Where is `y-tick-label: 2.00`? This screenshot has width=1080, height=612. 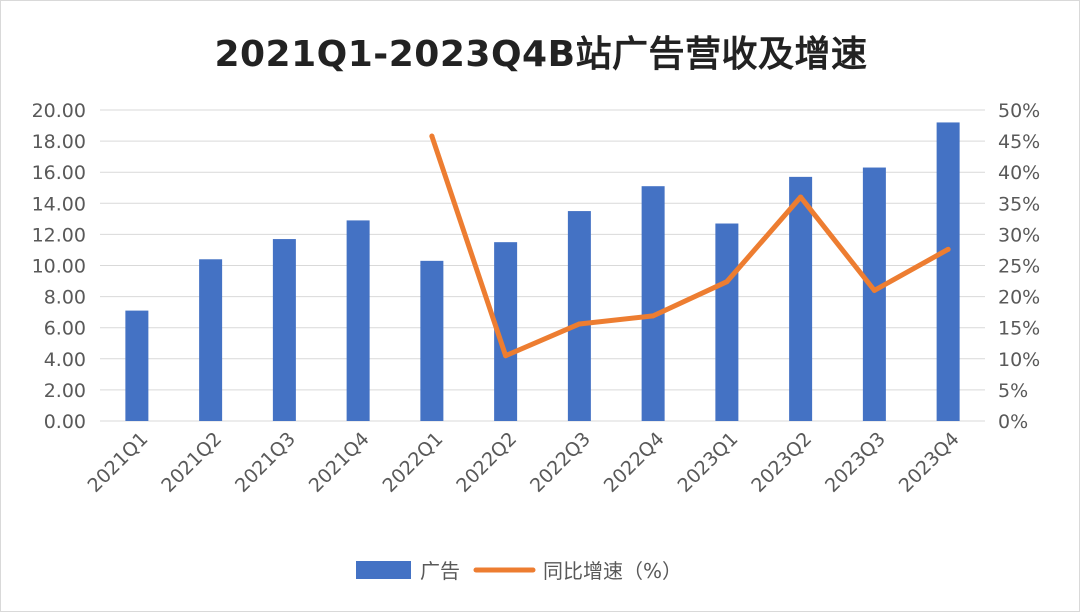
y-tick-label: 2.00 is located at coordinates (65, 391).